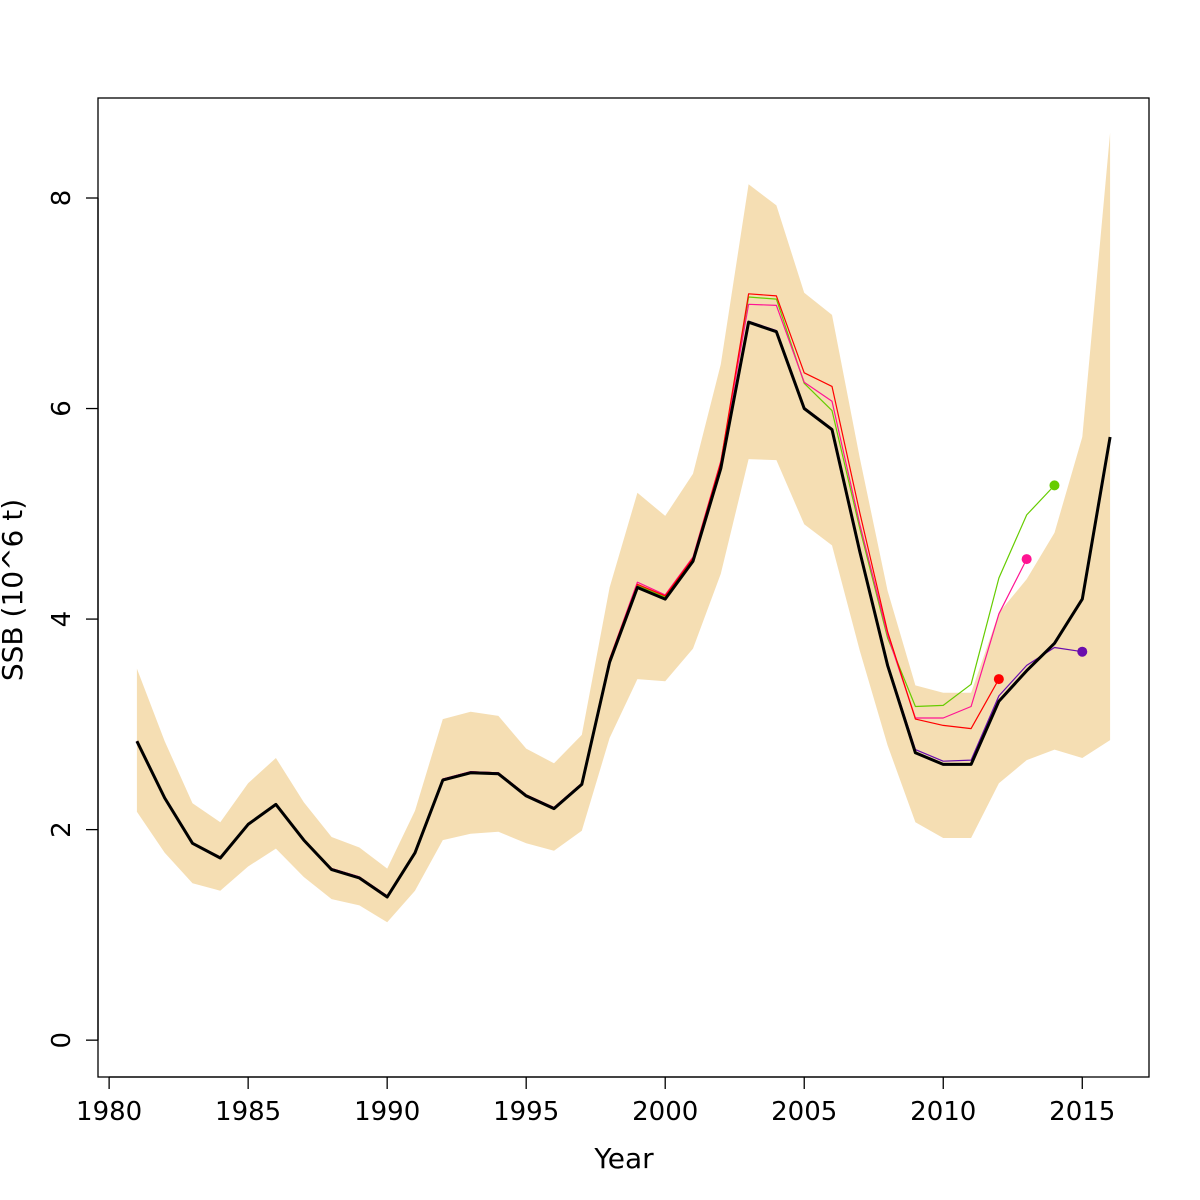 The width and height of the screenshot is (1200, 1200). I want to click on x-tick-label: 2005, so click(804, 1112).